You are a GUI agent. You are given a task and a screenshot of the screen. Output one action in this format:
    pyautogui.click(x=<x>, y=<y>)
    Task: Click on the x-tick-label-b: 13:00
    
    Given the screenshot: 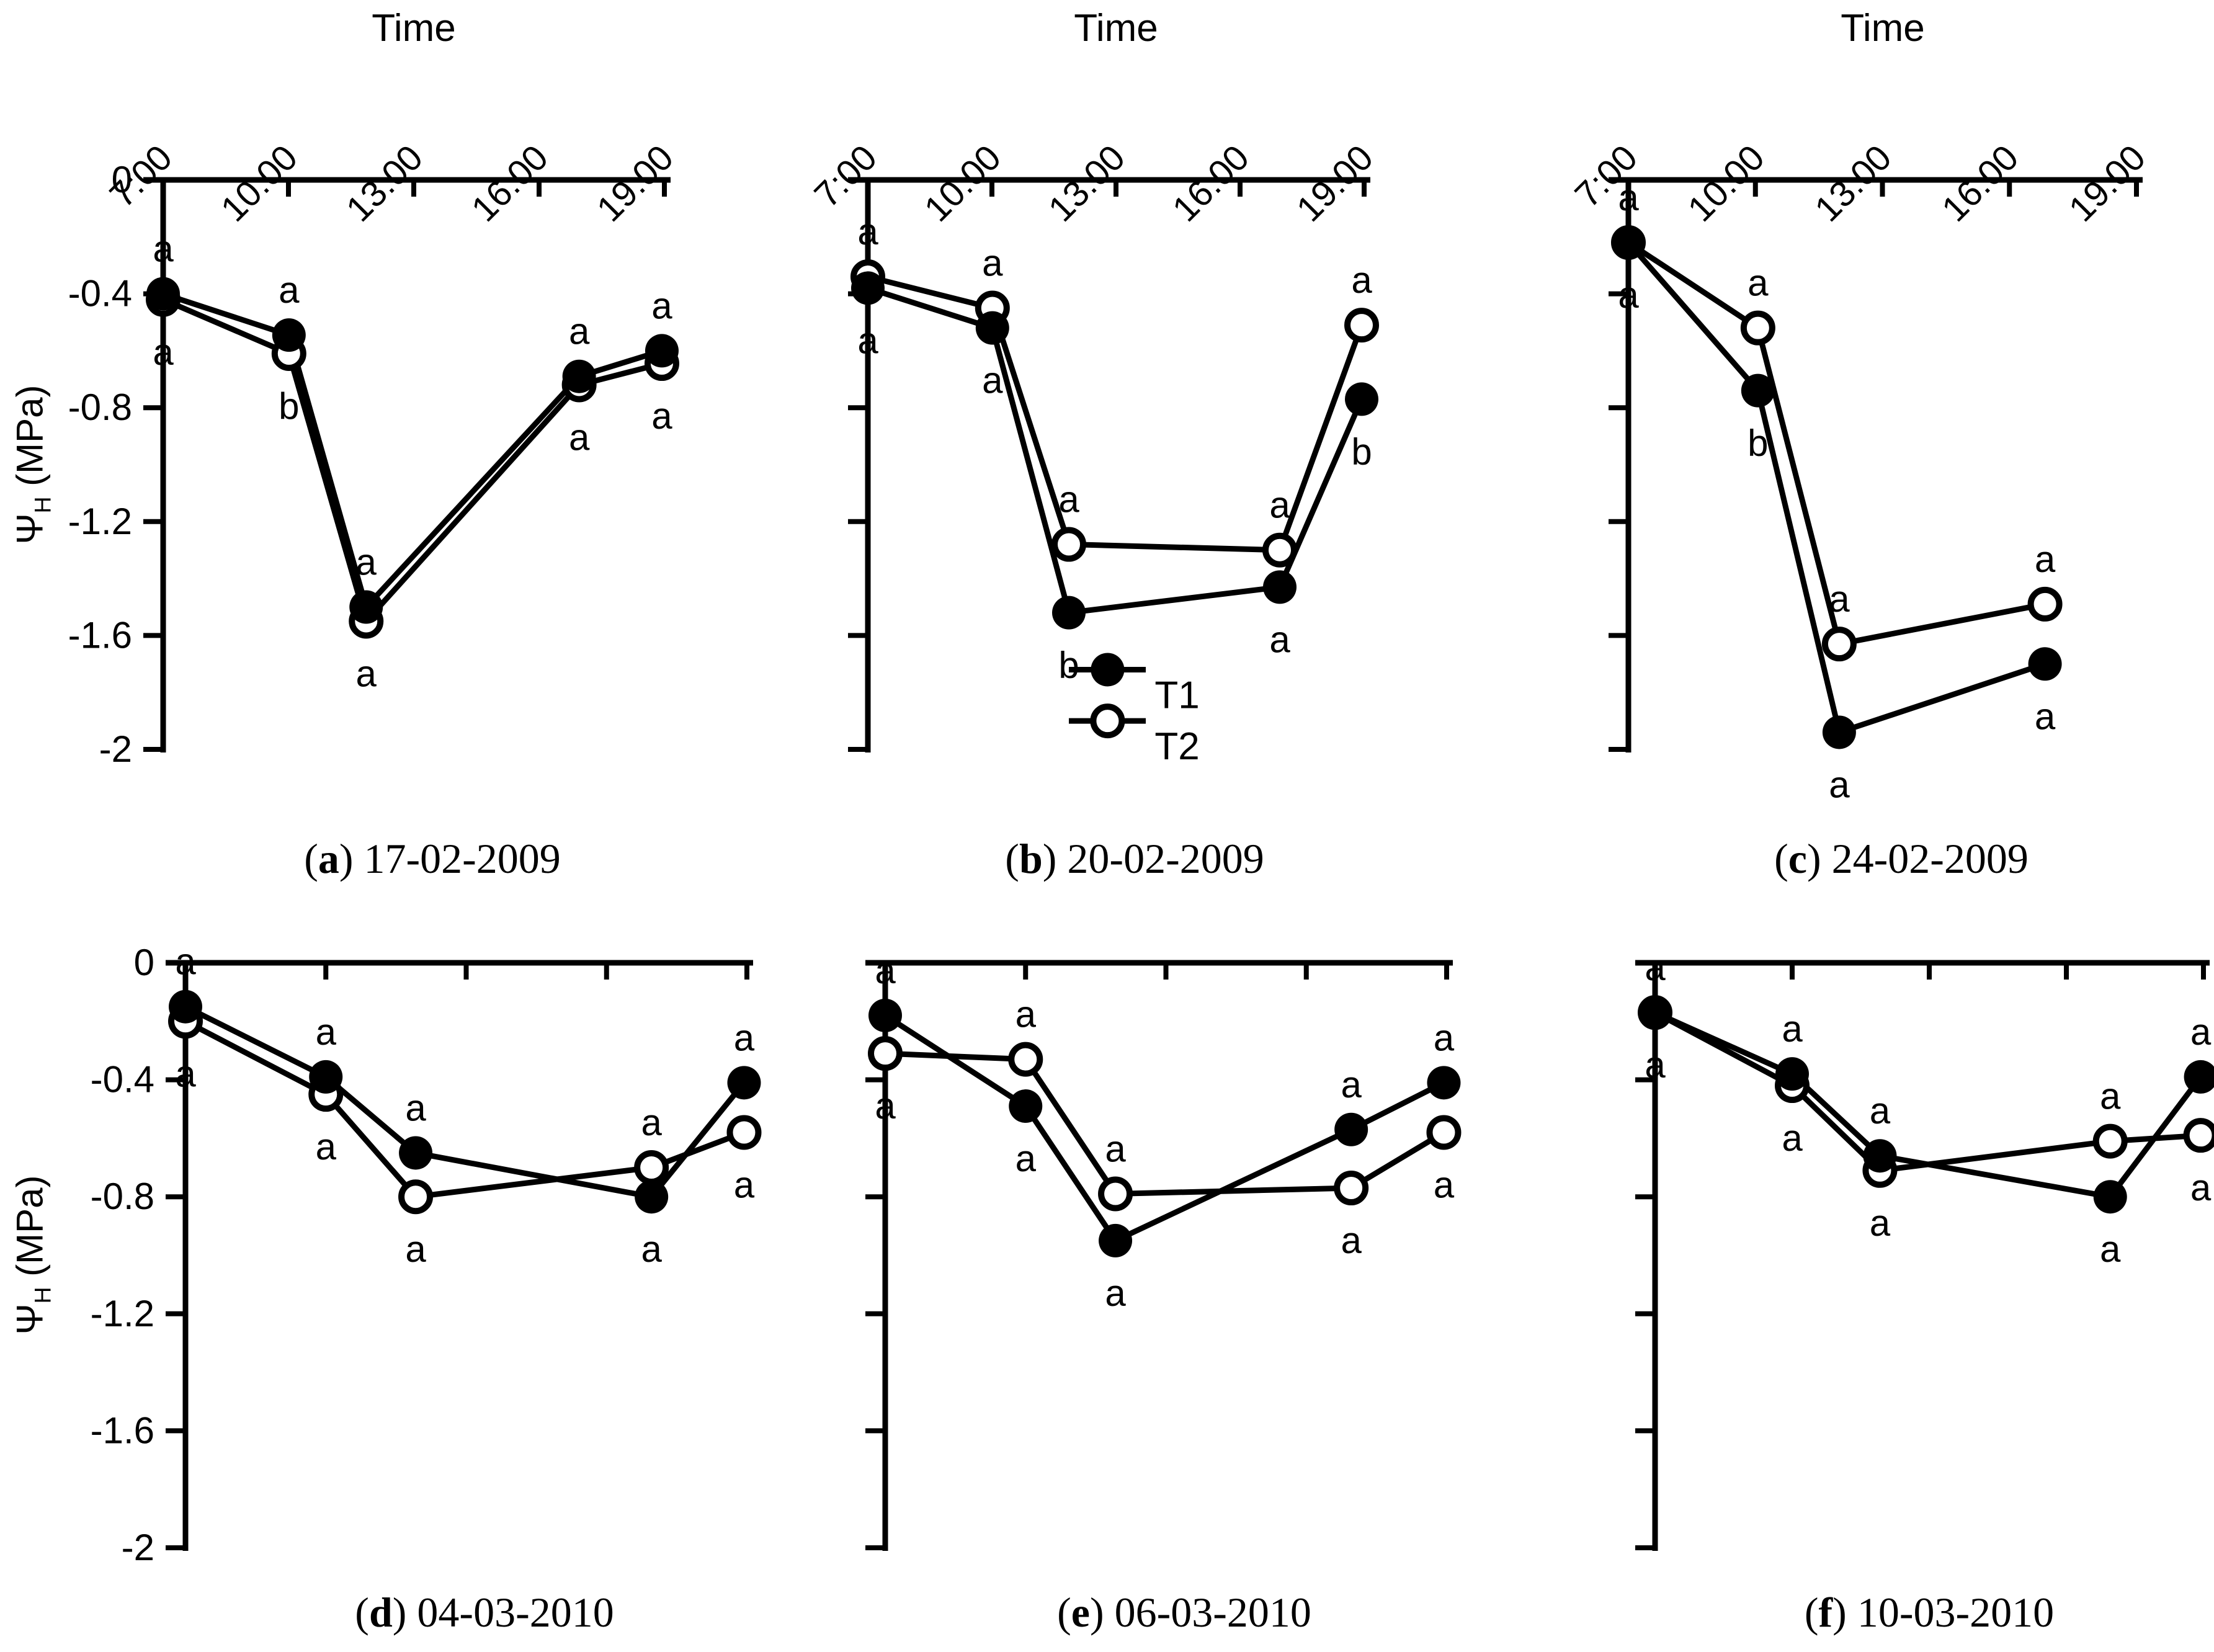 What is the action you would take?
    pyautogui.click(x=1087, y=183)
    